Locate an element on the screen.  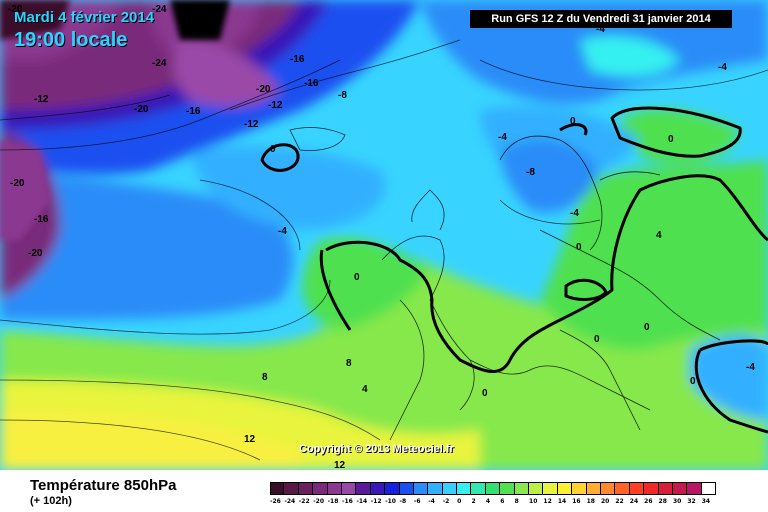
isotherm-label: -16 is located at coordinates (297, 59).